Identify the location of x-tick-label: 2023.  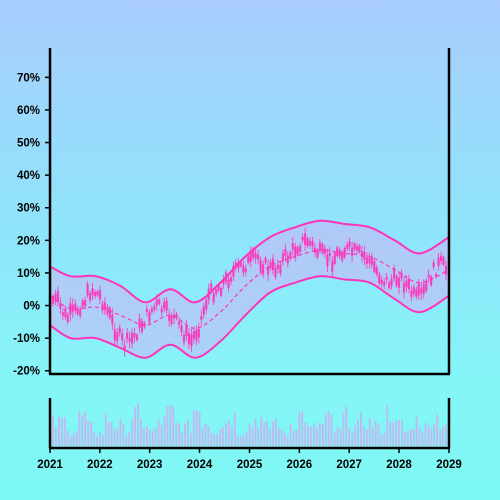
(150, 465).